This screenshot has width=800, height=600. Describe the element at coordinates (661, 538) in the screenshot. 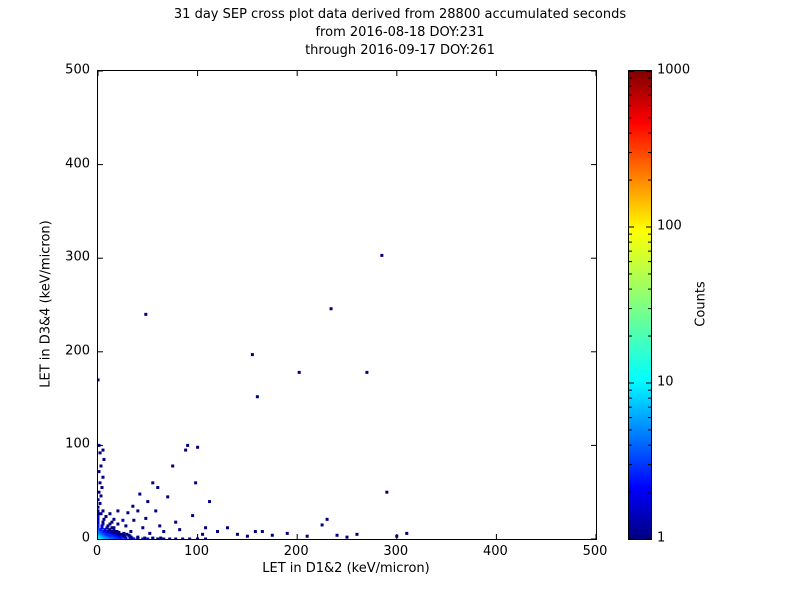

I see `colorbar-tick-label: 1` at that location.